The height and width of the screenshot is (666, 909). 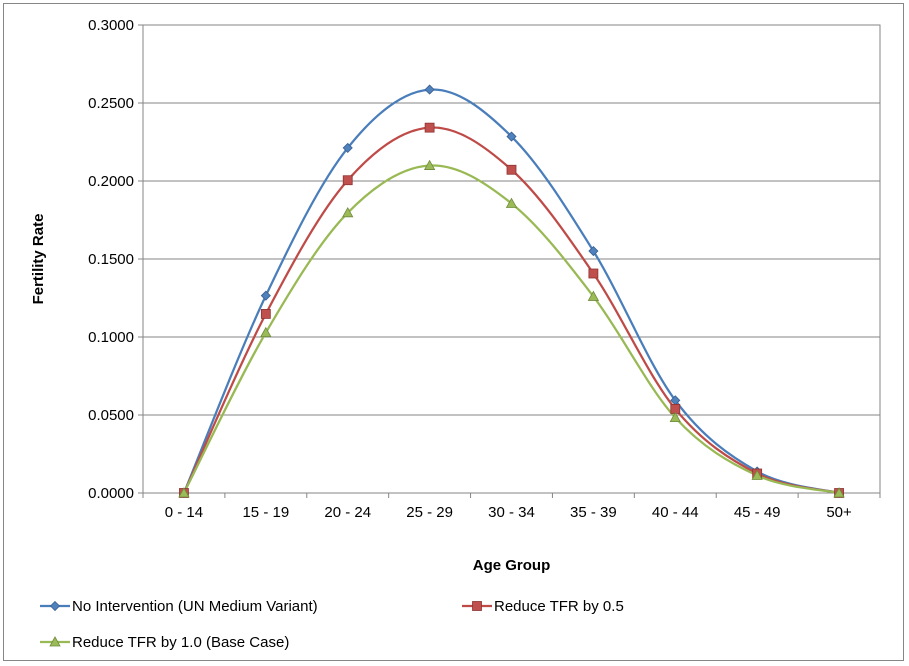 I want to click on x-tick-label: 50+, so click(x=839, y=512).